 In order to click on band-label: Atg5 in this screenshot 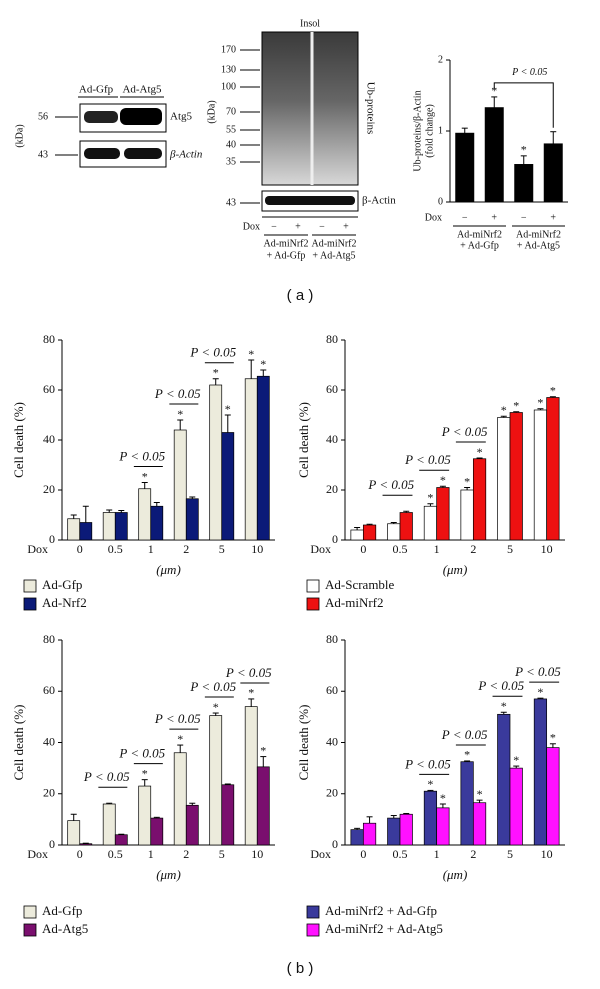, I will do `click(181, 117)`.